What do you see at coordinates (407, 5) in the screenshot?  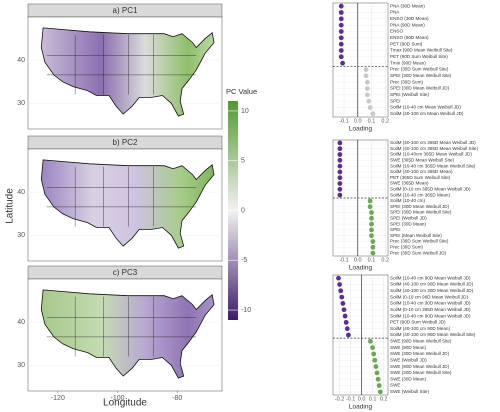 I see `category-label: PNA (30D Mean)` at bounding box center [407, 5].